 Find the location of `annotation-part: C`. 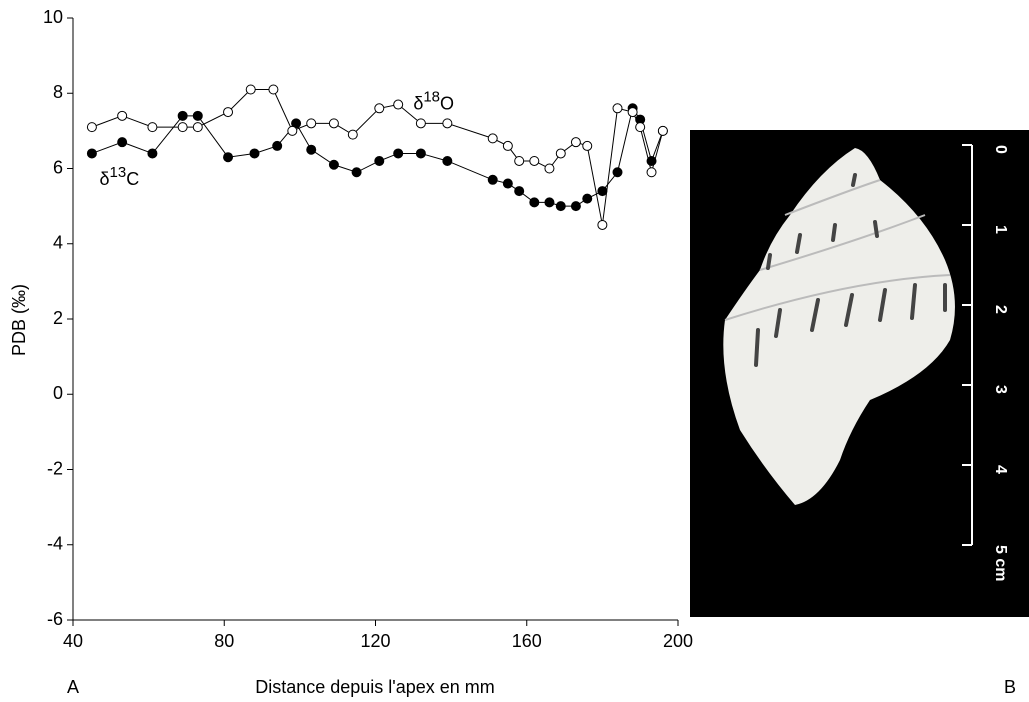

annotation-part: C is located at coordinates (132, 179).